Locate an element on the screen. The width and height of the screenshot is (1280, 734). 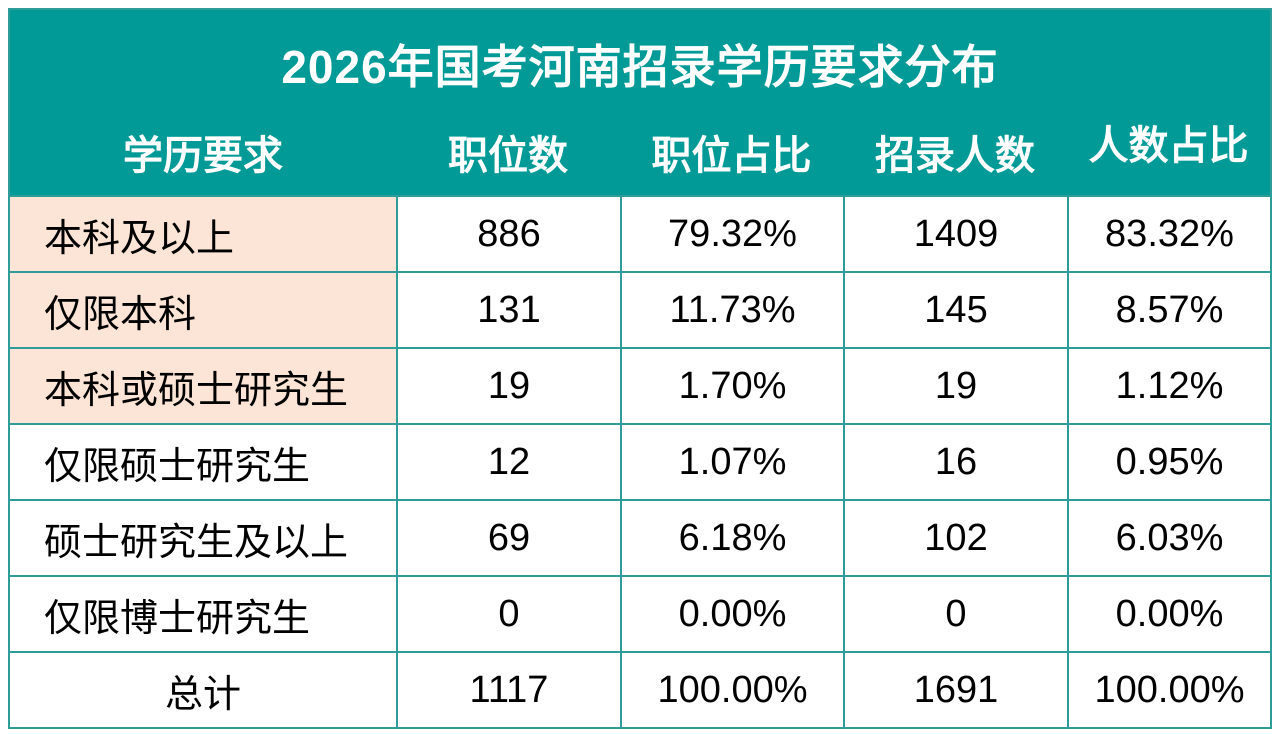
table-row: 本科及以上 886 79.32% 1409 83.32% is located at coordinates (640, 233).